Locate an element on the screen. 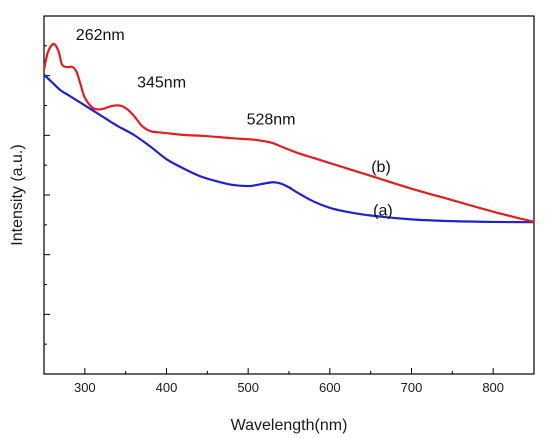  x-axis-ticks: 300 400 500 600 700 800 is located at coordinates (289, 381).